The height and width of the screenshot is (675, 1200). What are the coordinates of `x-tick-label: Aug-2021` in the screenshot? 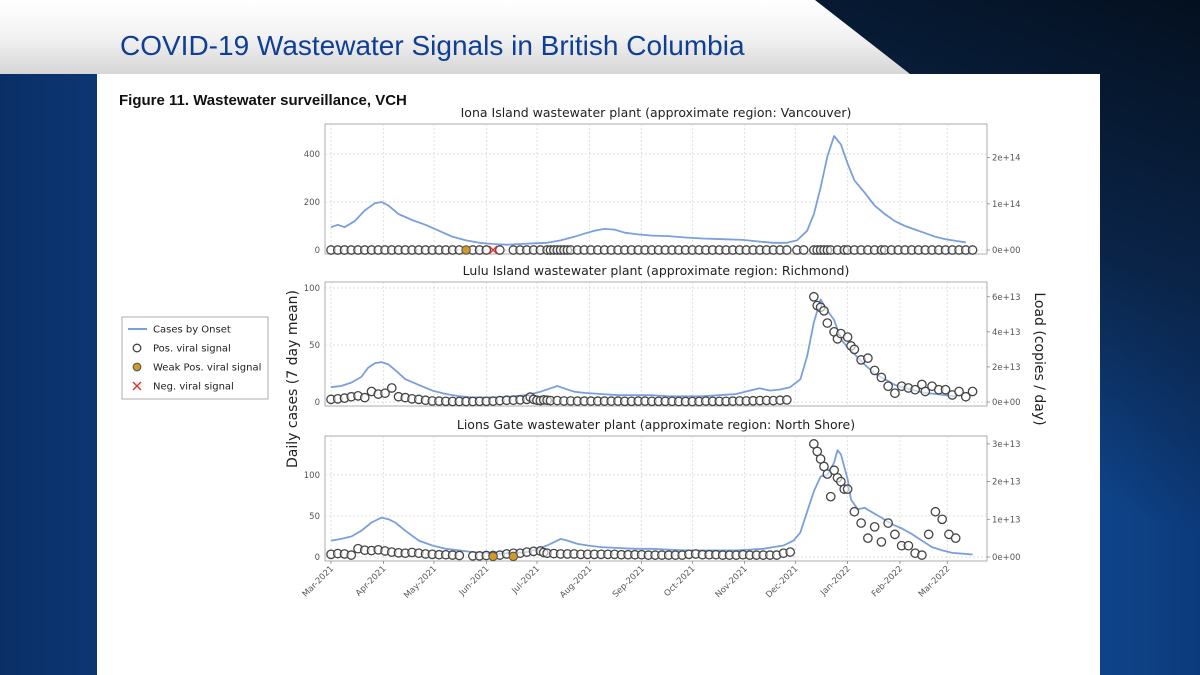 It's located at (576, 582).